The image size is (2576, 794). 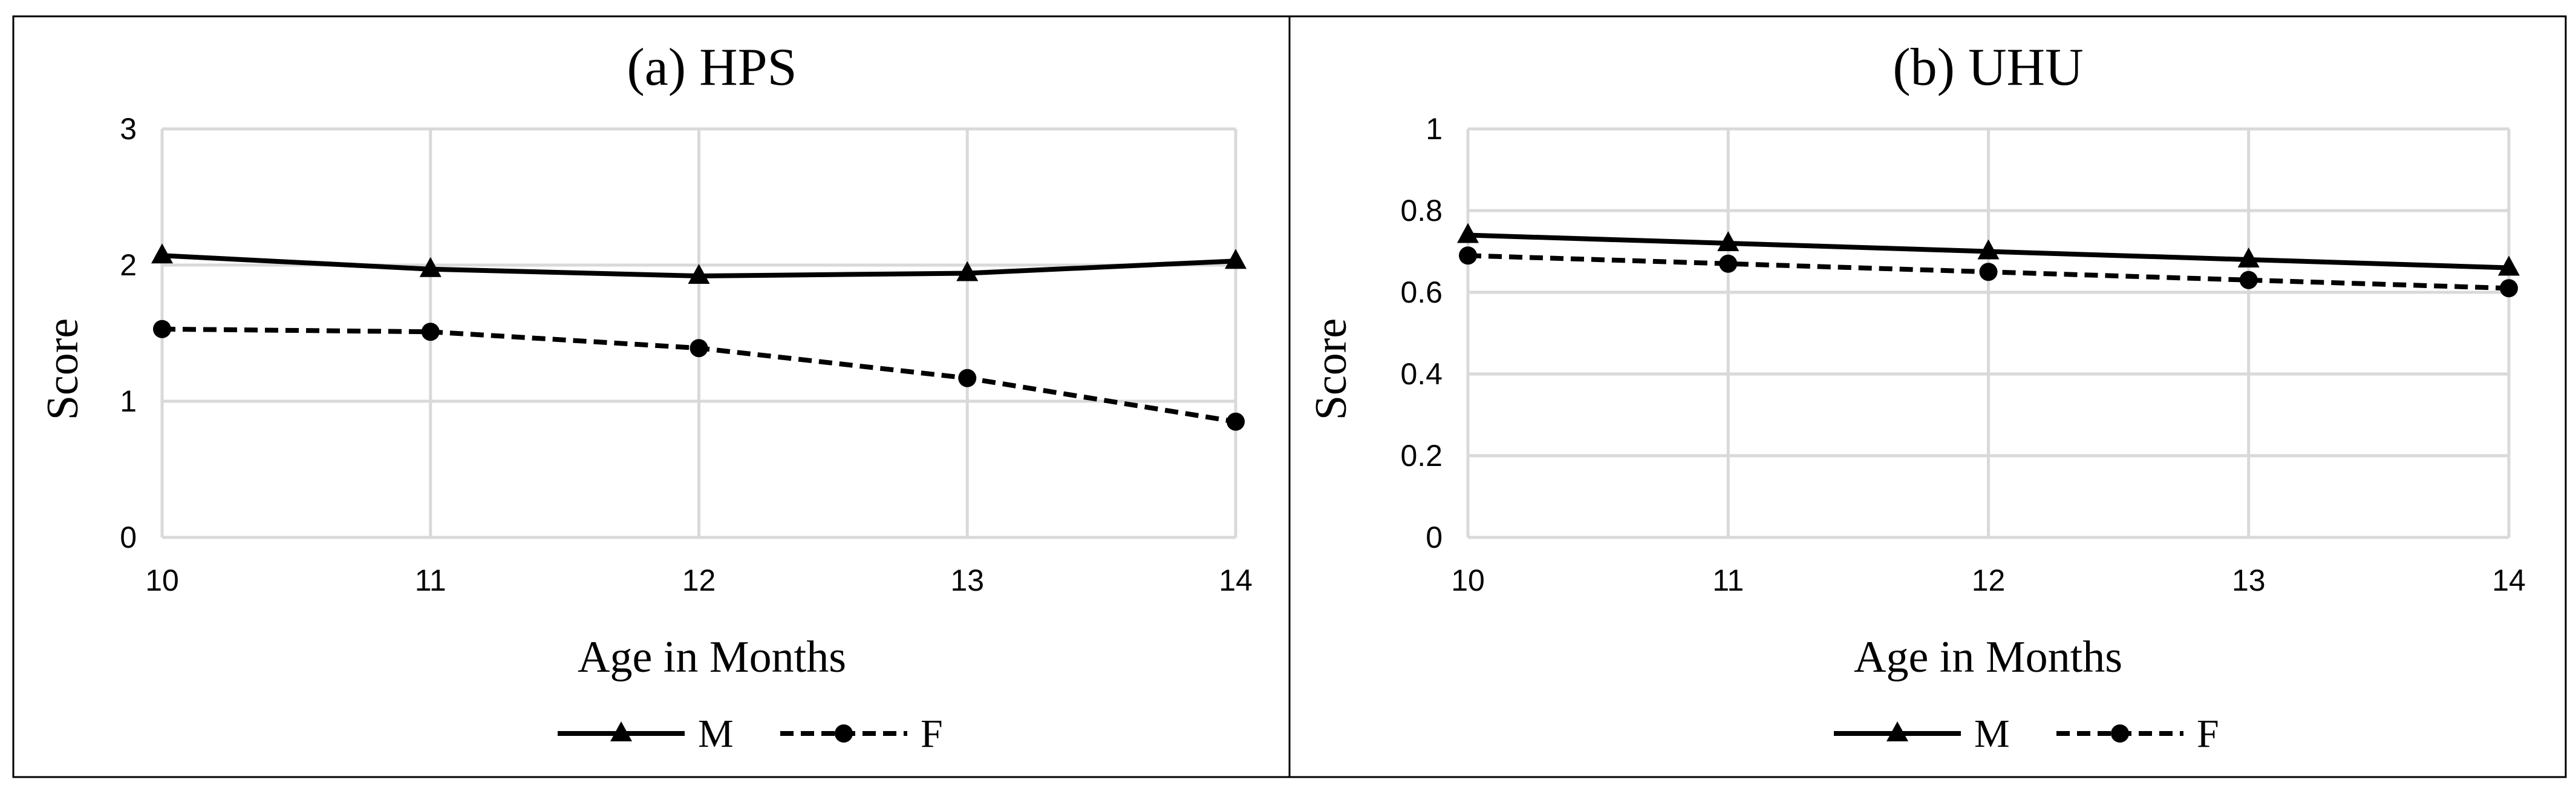 I want to click on y-tick-label: 3, so click(x=128, y=129).